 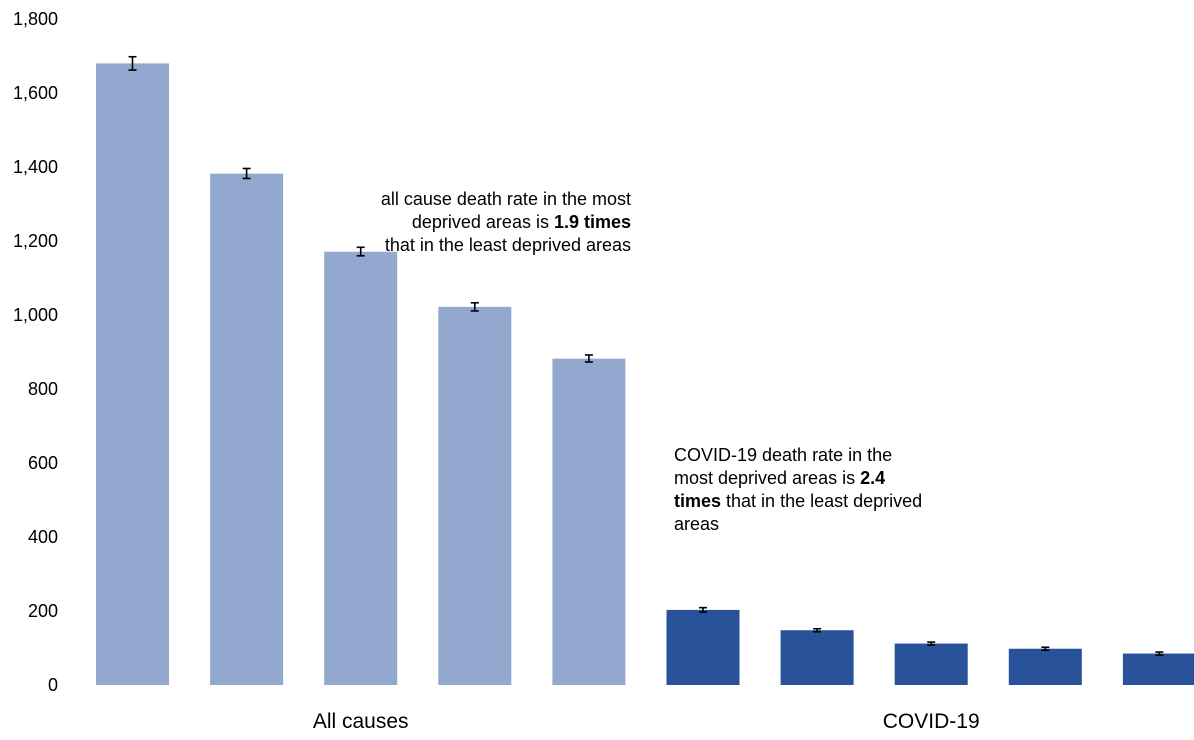 I want to click on y-tick-label: 1,200, so click(x=35, y=241).